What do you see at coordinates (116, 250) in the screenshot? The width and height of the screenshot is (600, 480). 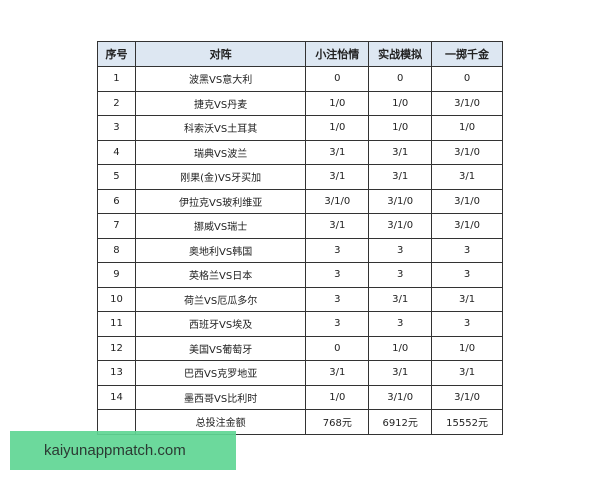 I see `table-cell: 8` at bounding box center [116, 250].